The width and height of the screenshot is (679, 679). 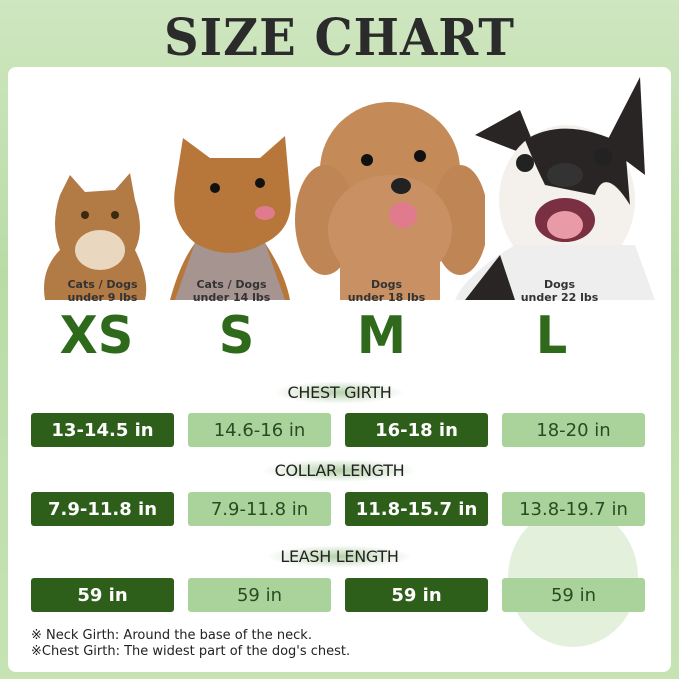 I want to click on leash-m: 59 in, so click(x=416, y=595).